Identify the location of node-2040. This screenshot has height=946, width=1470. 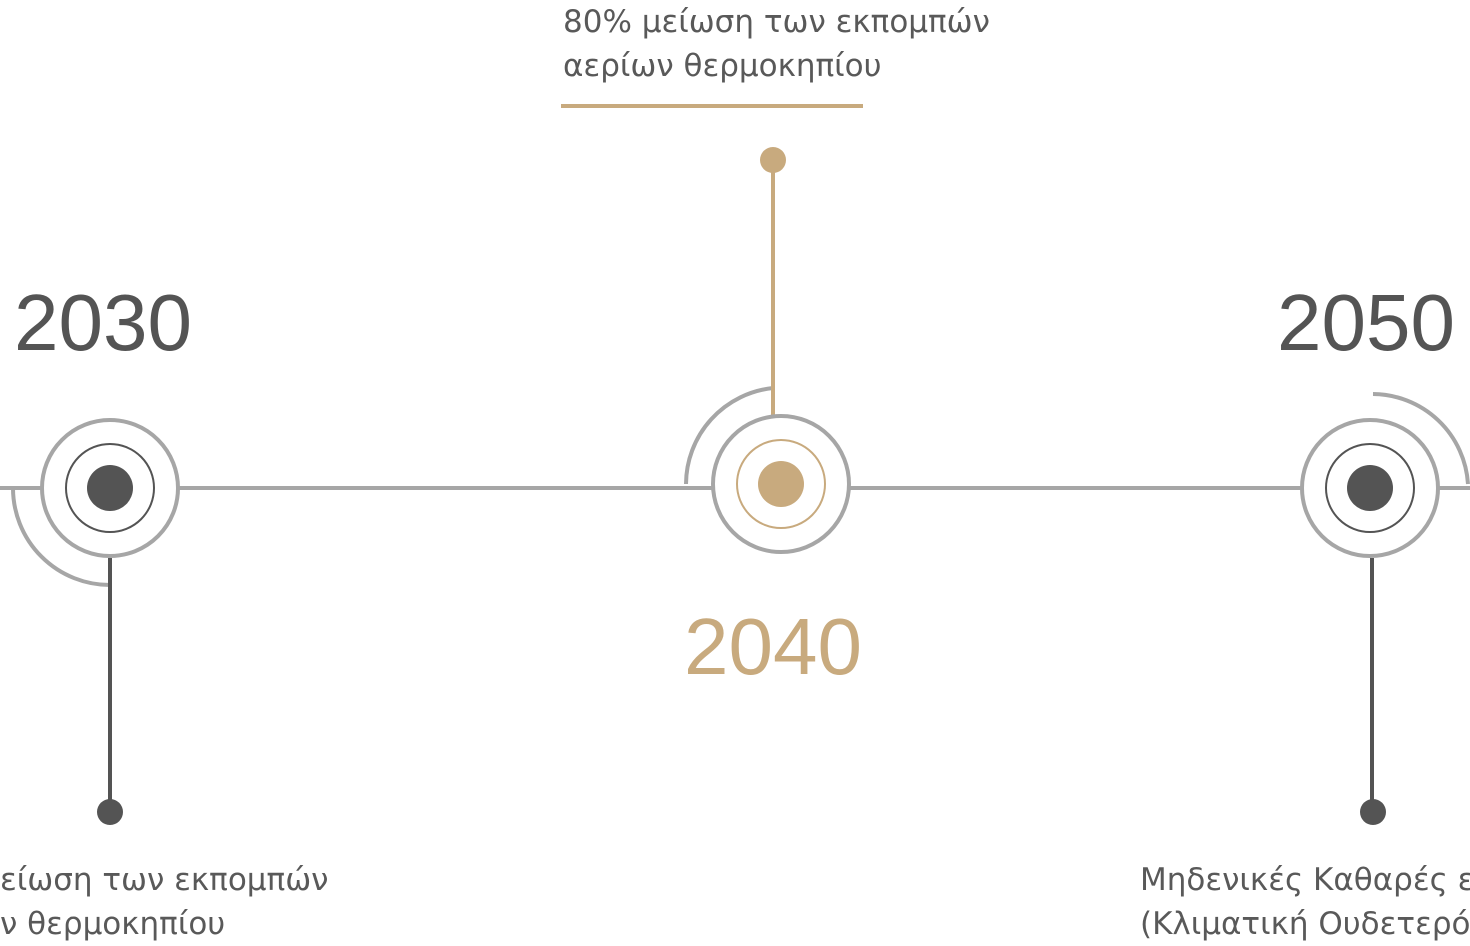
(712, 329).